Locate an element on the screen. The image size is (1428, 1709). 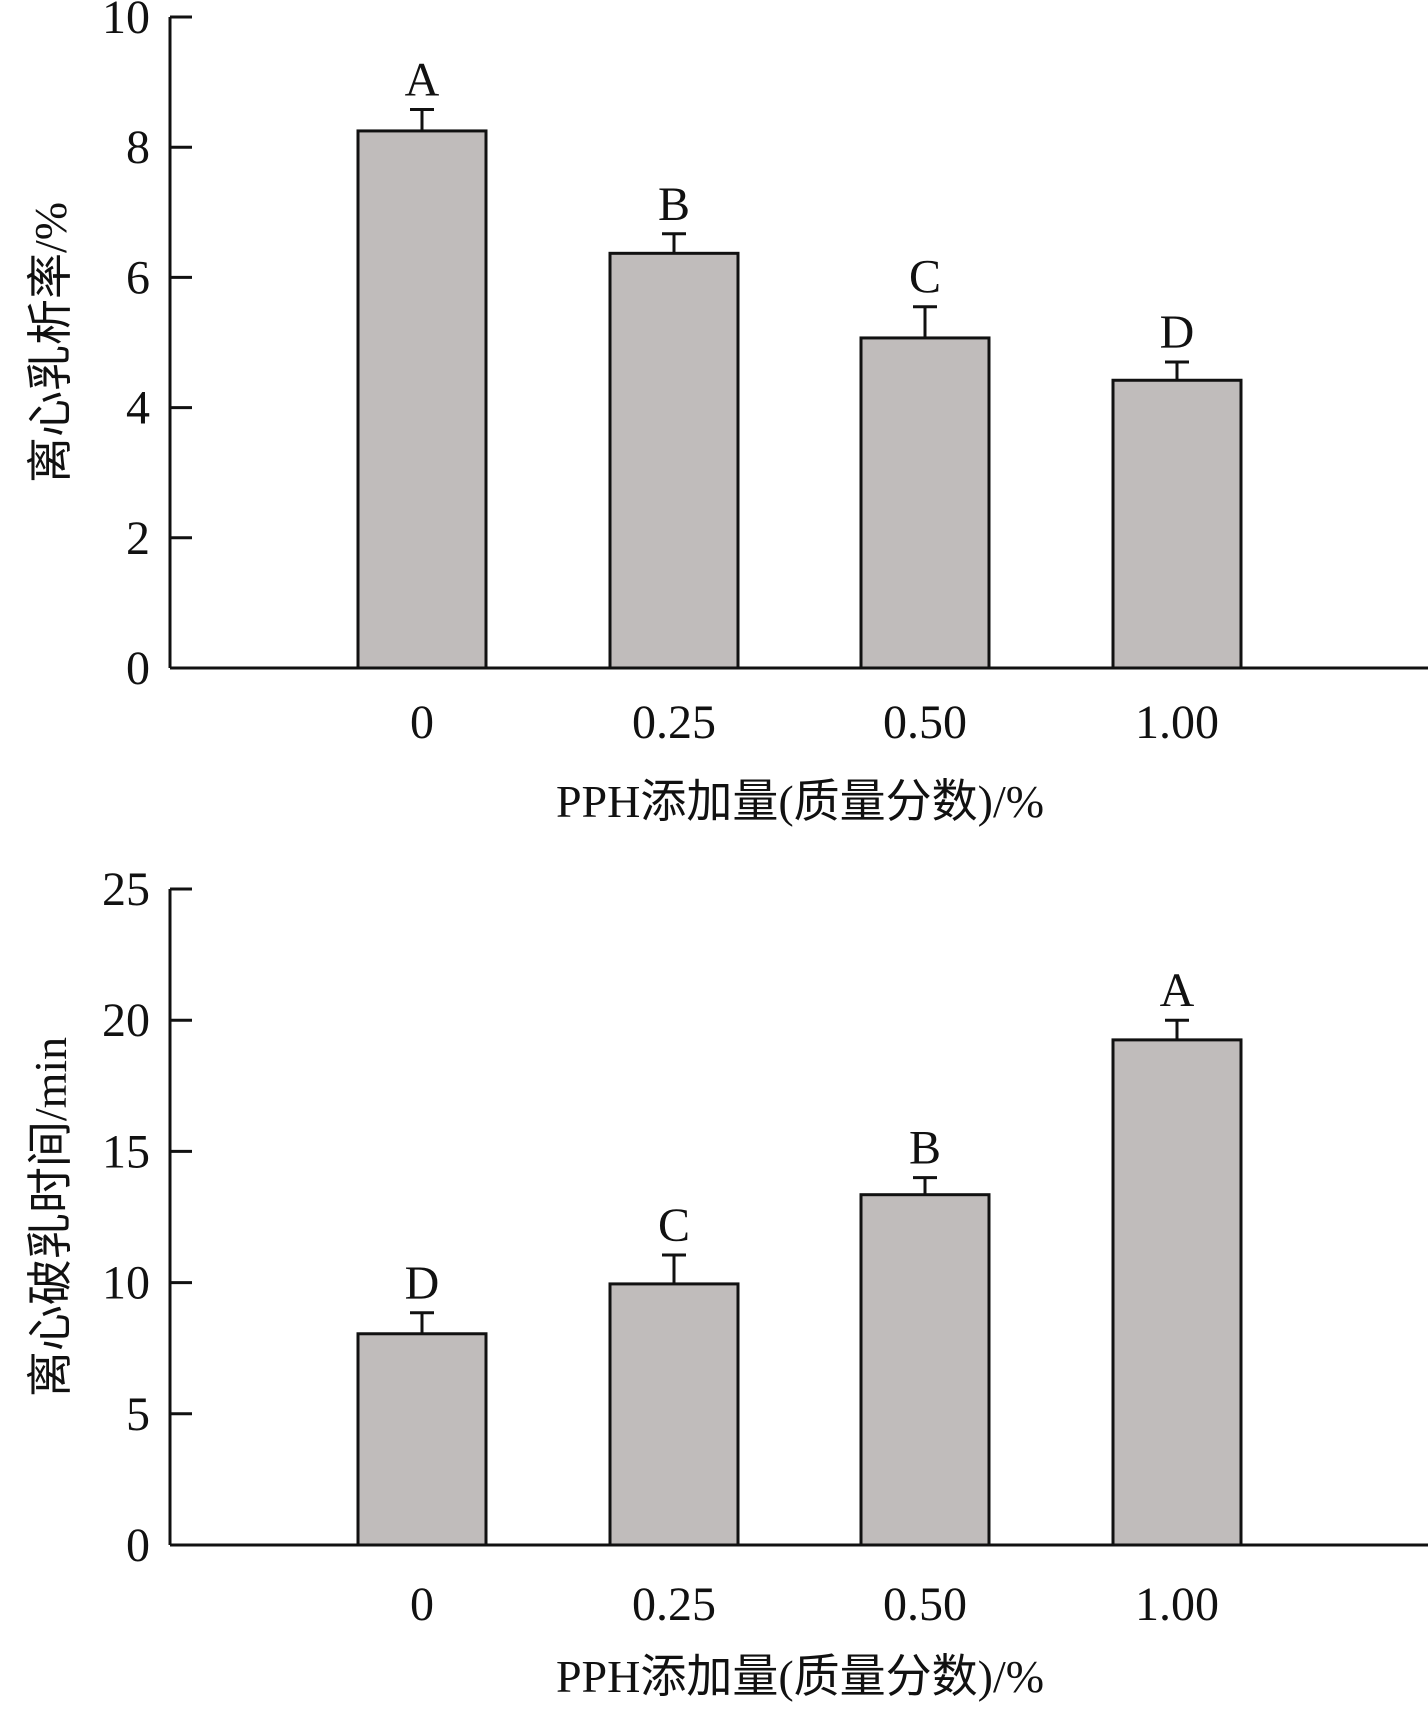
y-tick-label: 15 is located at coordinates (126, 1151).